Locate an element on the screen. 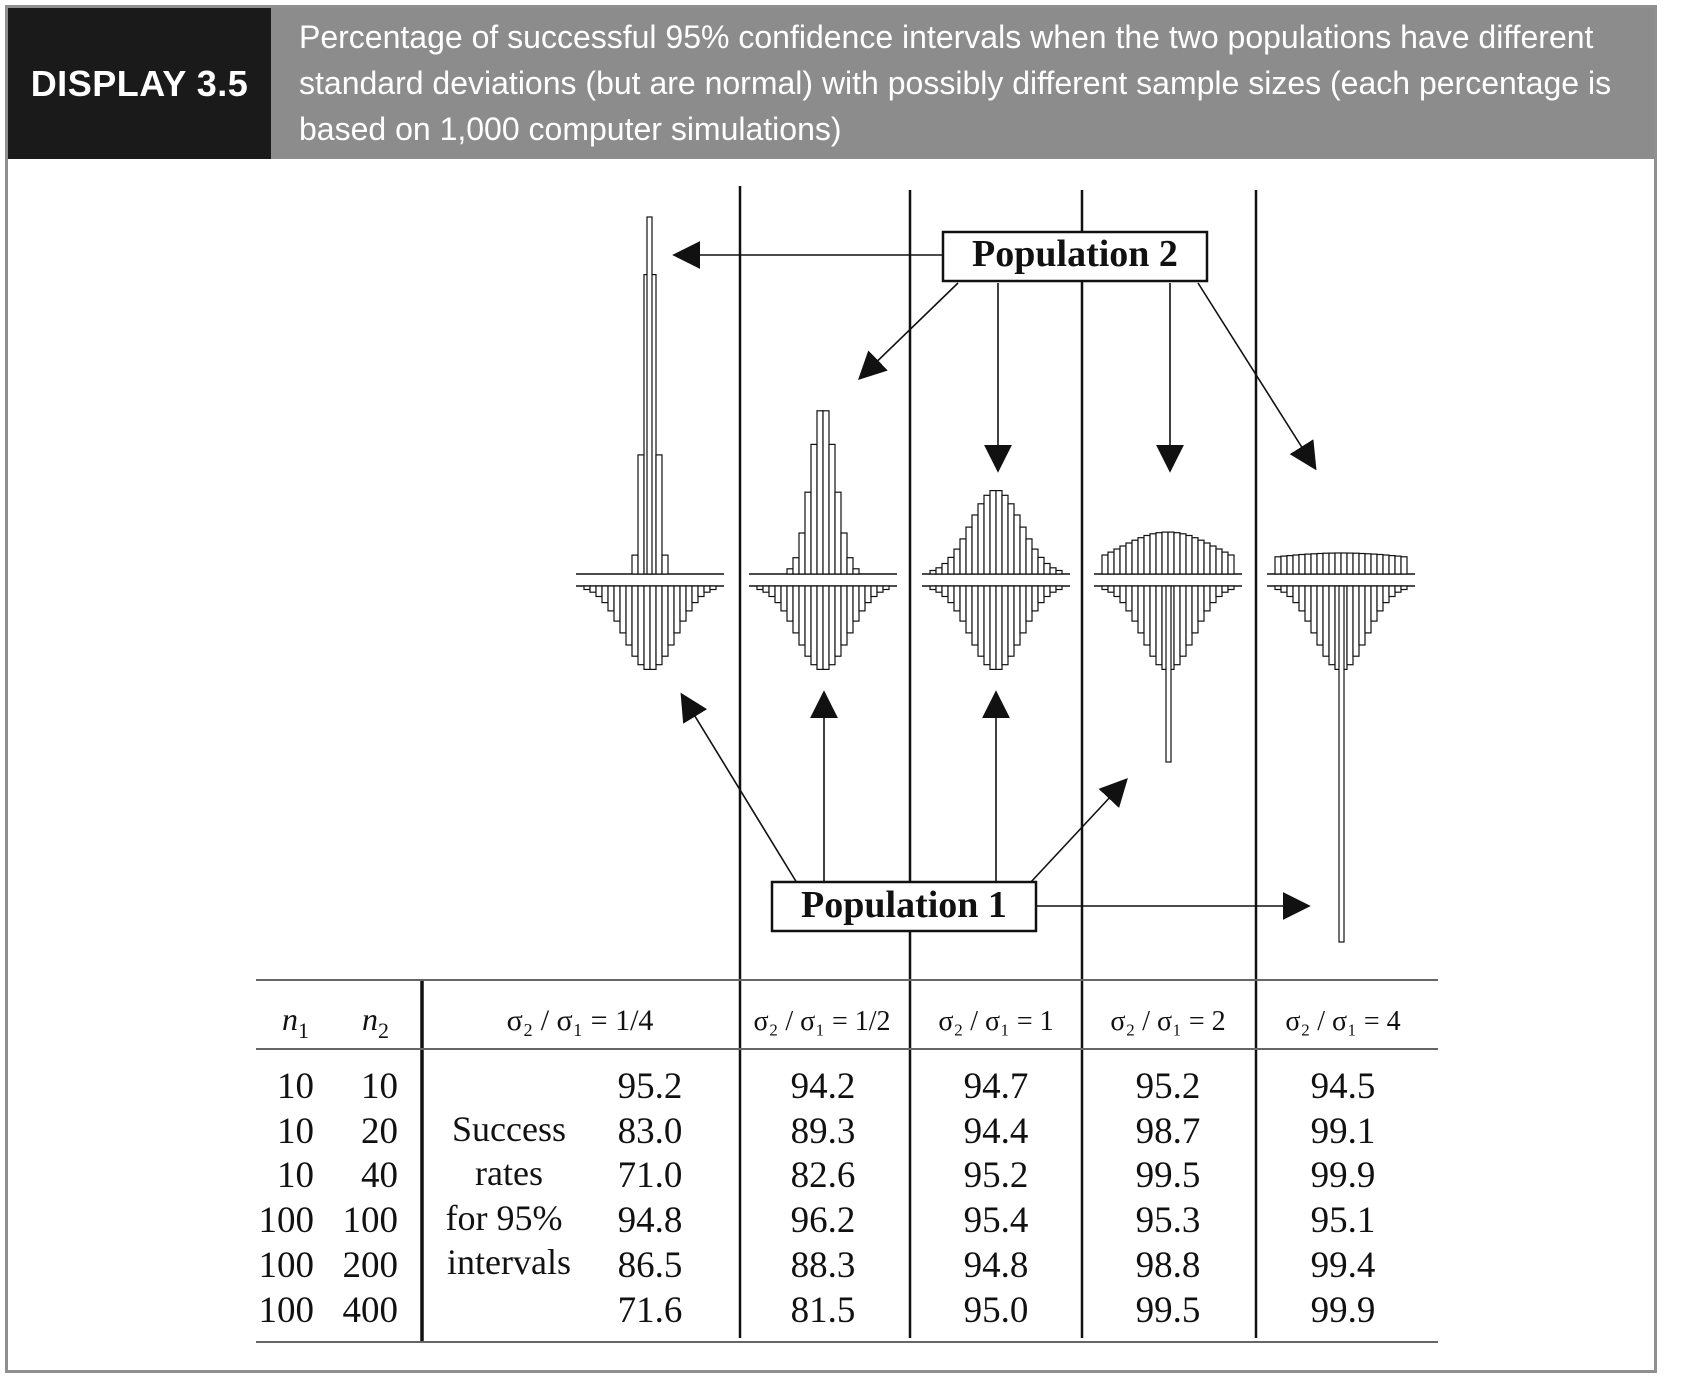 Image resolution: width=1694 pixels, height=1380 pixels. rate-cell: 89.3 is located at coordinates (823, 1131).